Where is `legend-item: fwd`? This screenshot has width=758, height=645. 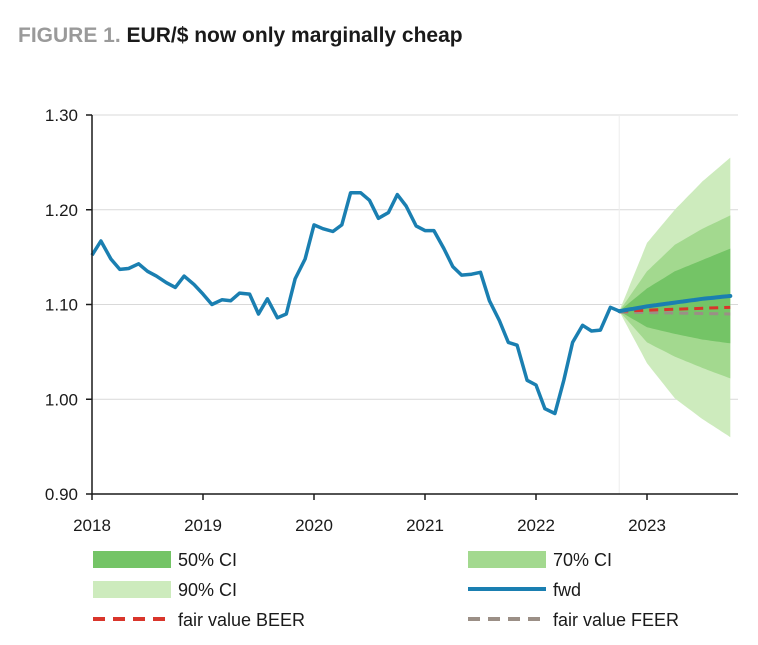
legend-item: fwd is located at coordinates (524, 590).